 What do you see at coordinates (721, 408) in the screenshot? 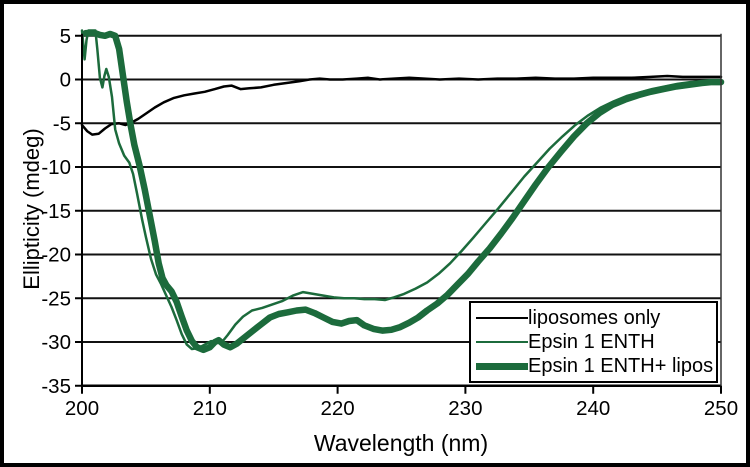
I see `x-tick-label: 250` at bounding box center [721, 408].